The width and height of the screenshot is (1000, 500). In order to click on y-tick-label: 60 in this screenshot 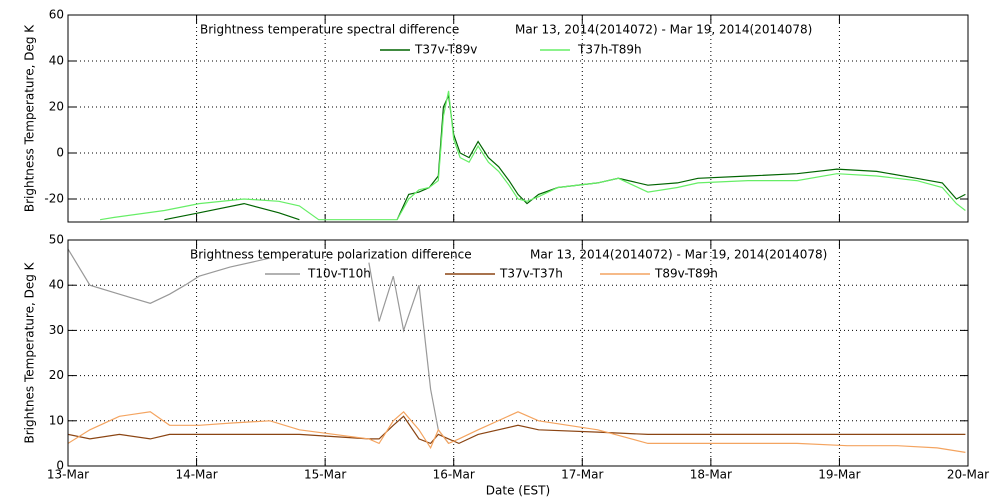, I will do `click(56, 15)`.